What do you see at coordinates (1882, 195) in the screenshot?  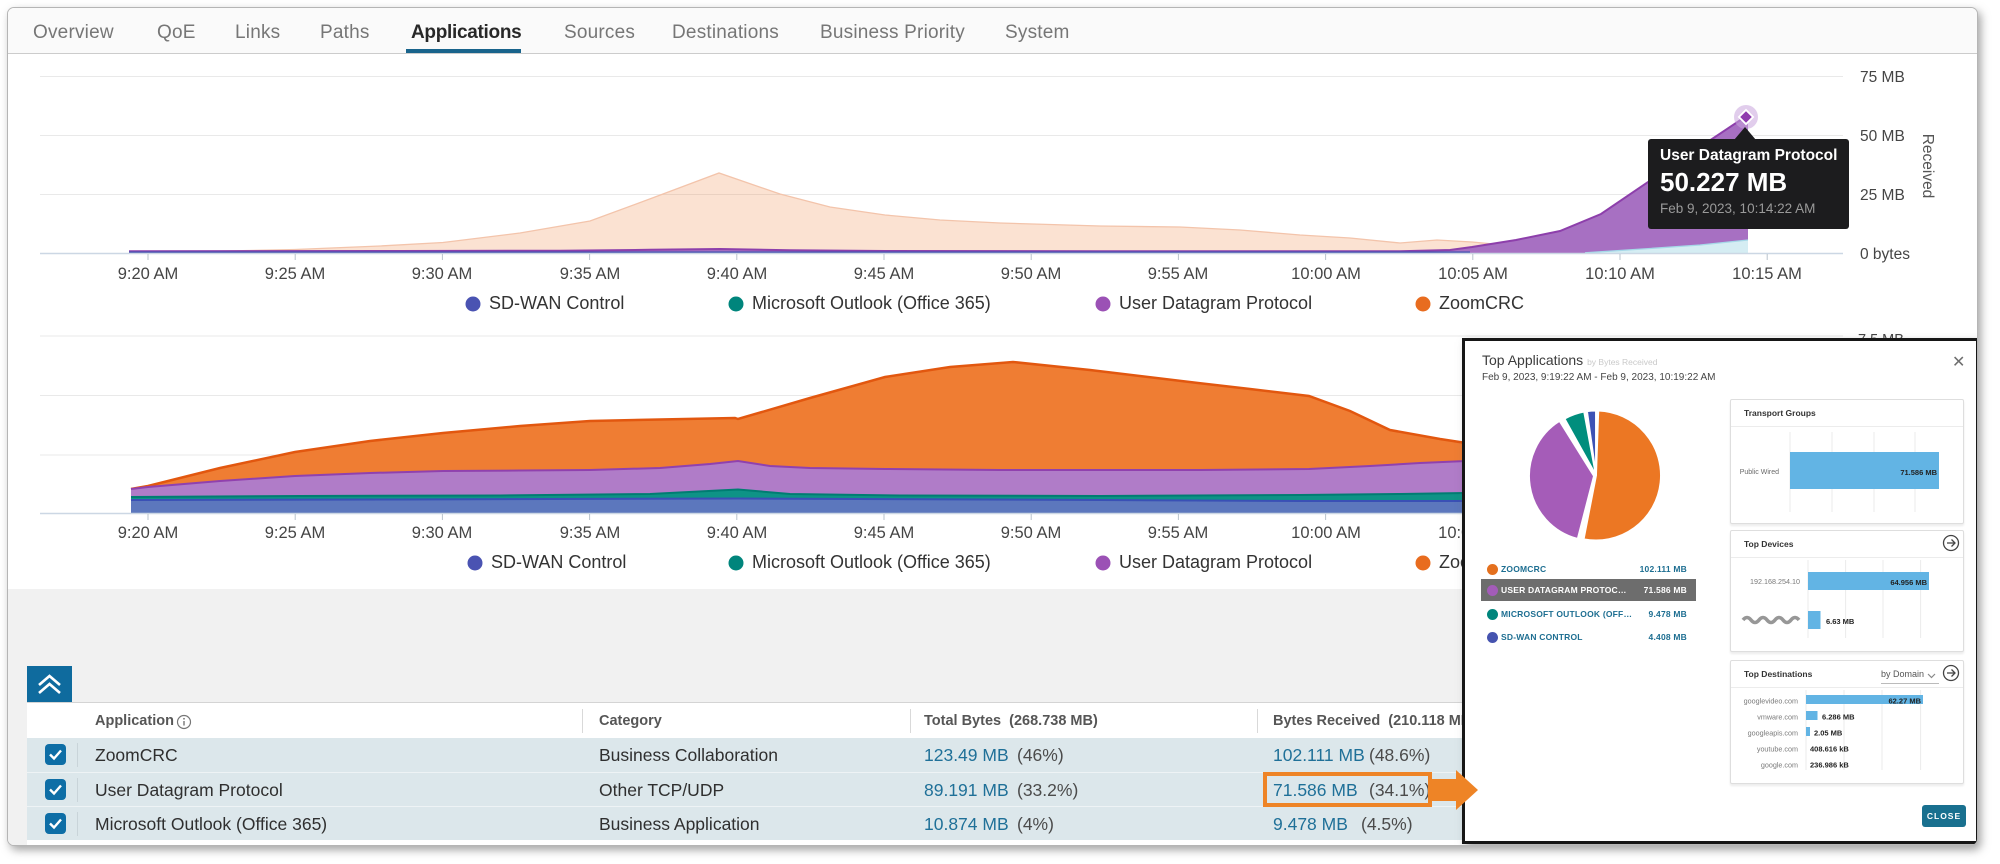 I see `svg-text: 25 MB` at bounding box center [1882, 195].